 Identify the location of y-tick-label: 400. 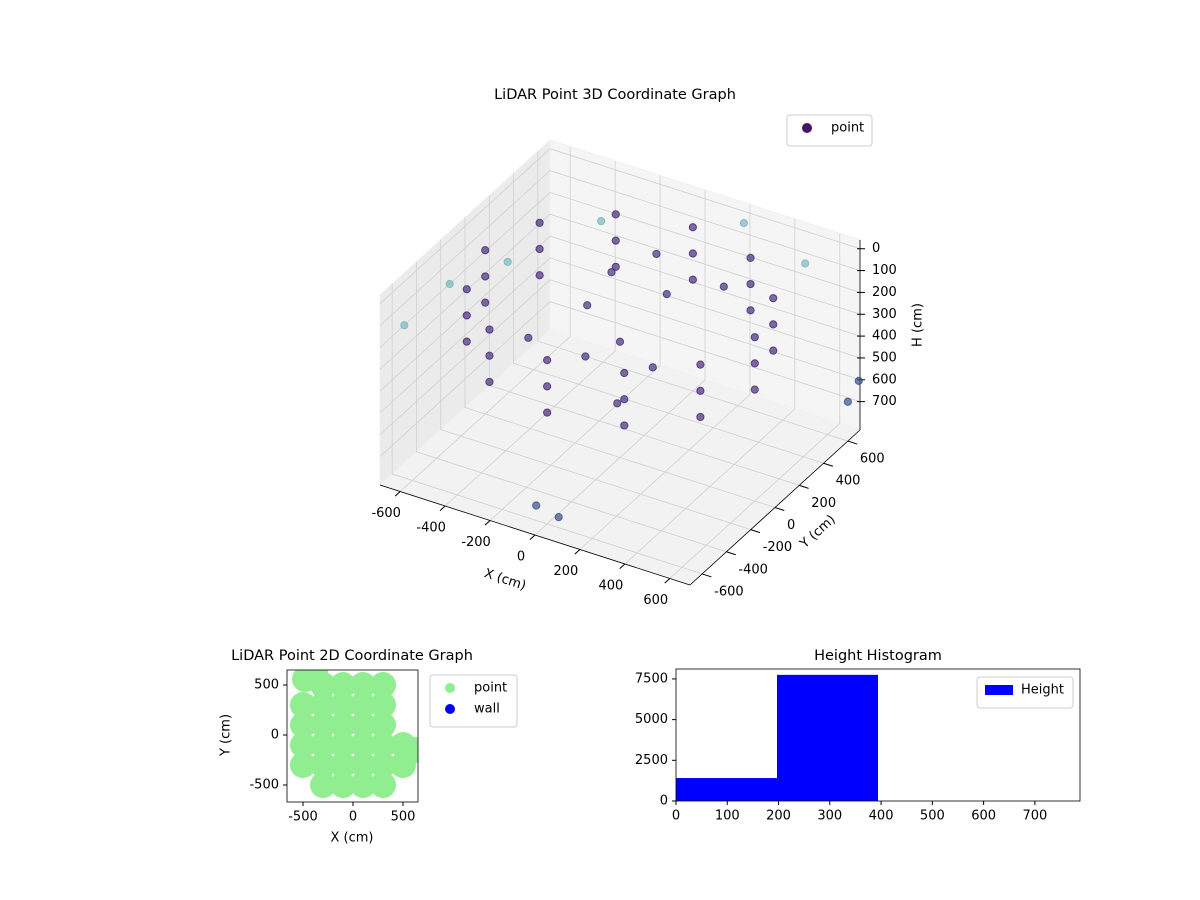
(848, 481).